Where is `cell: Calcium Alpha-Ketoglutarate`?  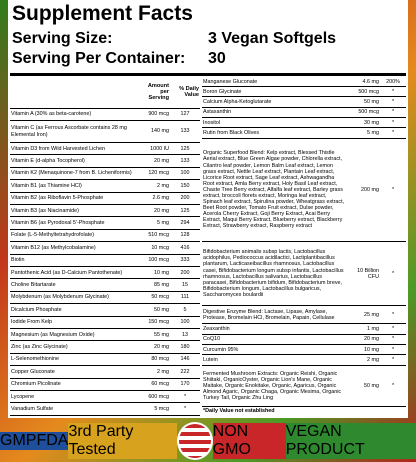
cell: Calcium Alpha-Ketoglutarate is located at coordinates (274, 102).